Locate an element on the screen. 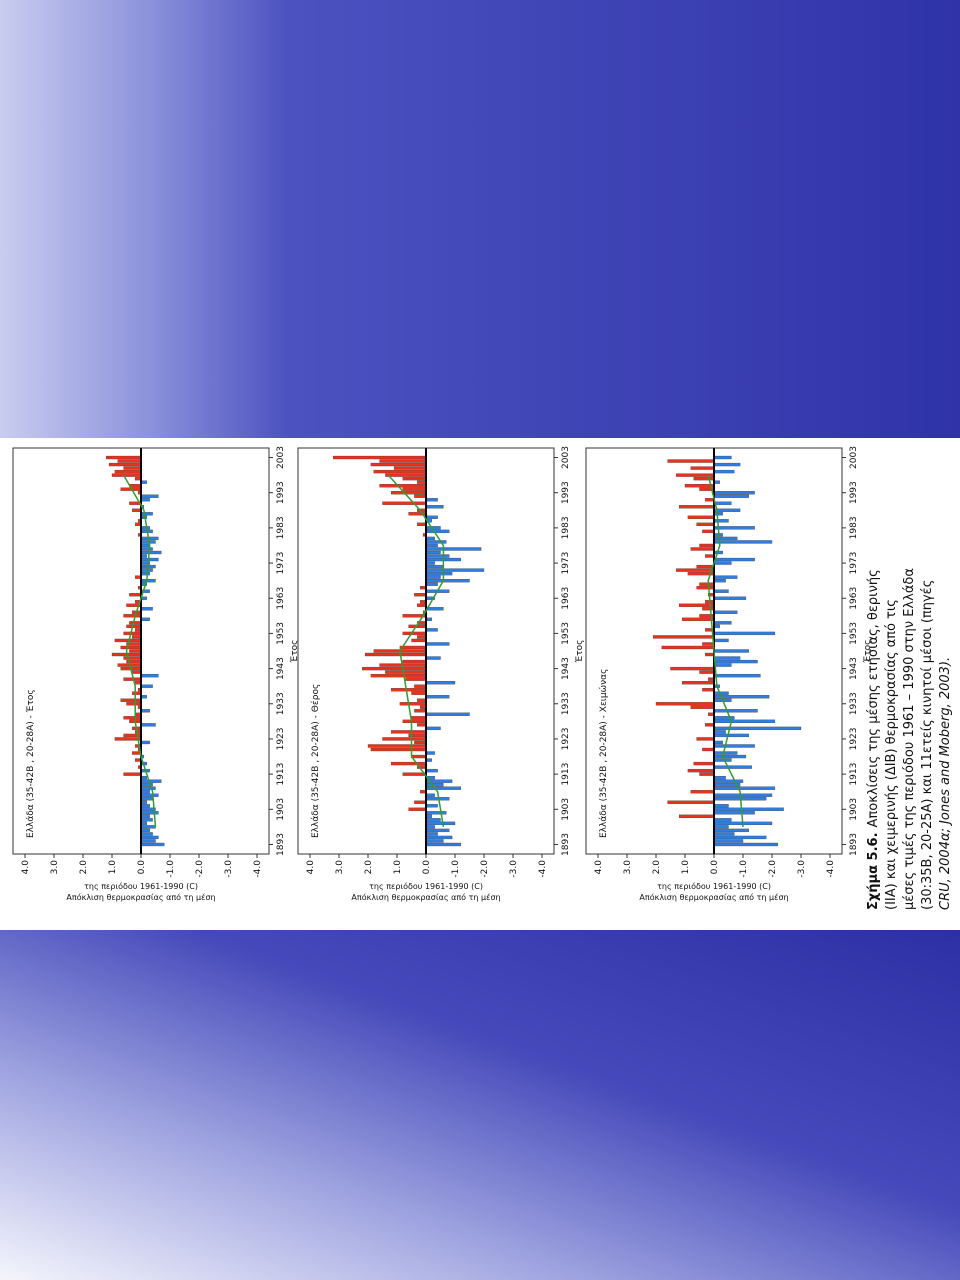 Image resolution: width=960 pixels, height=1280 pixels. x-tick-label: 1933 is located at coordinates (854, 703).